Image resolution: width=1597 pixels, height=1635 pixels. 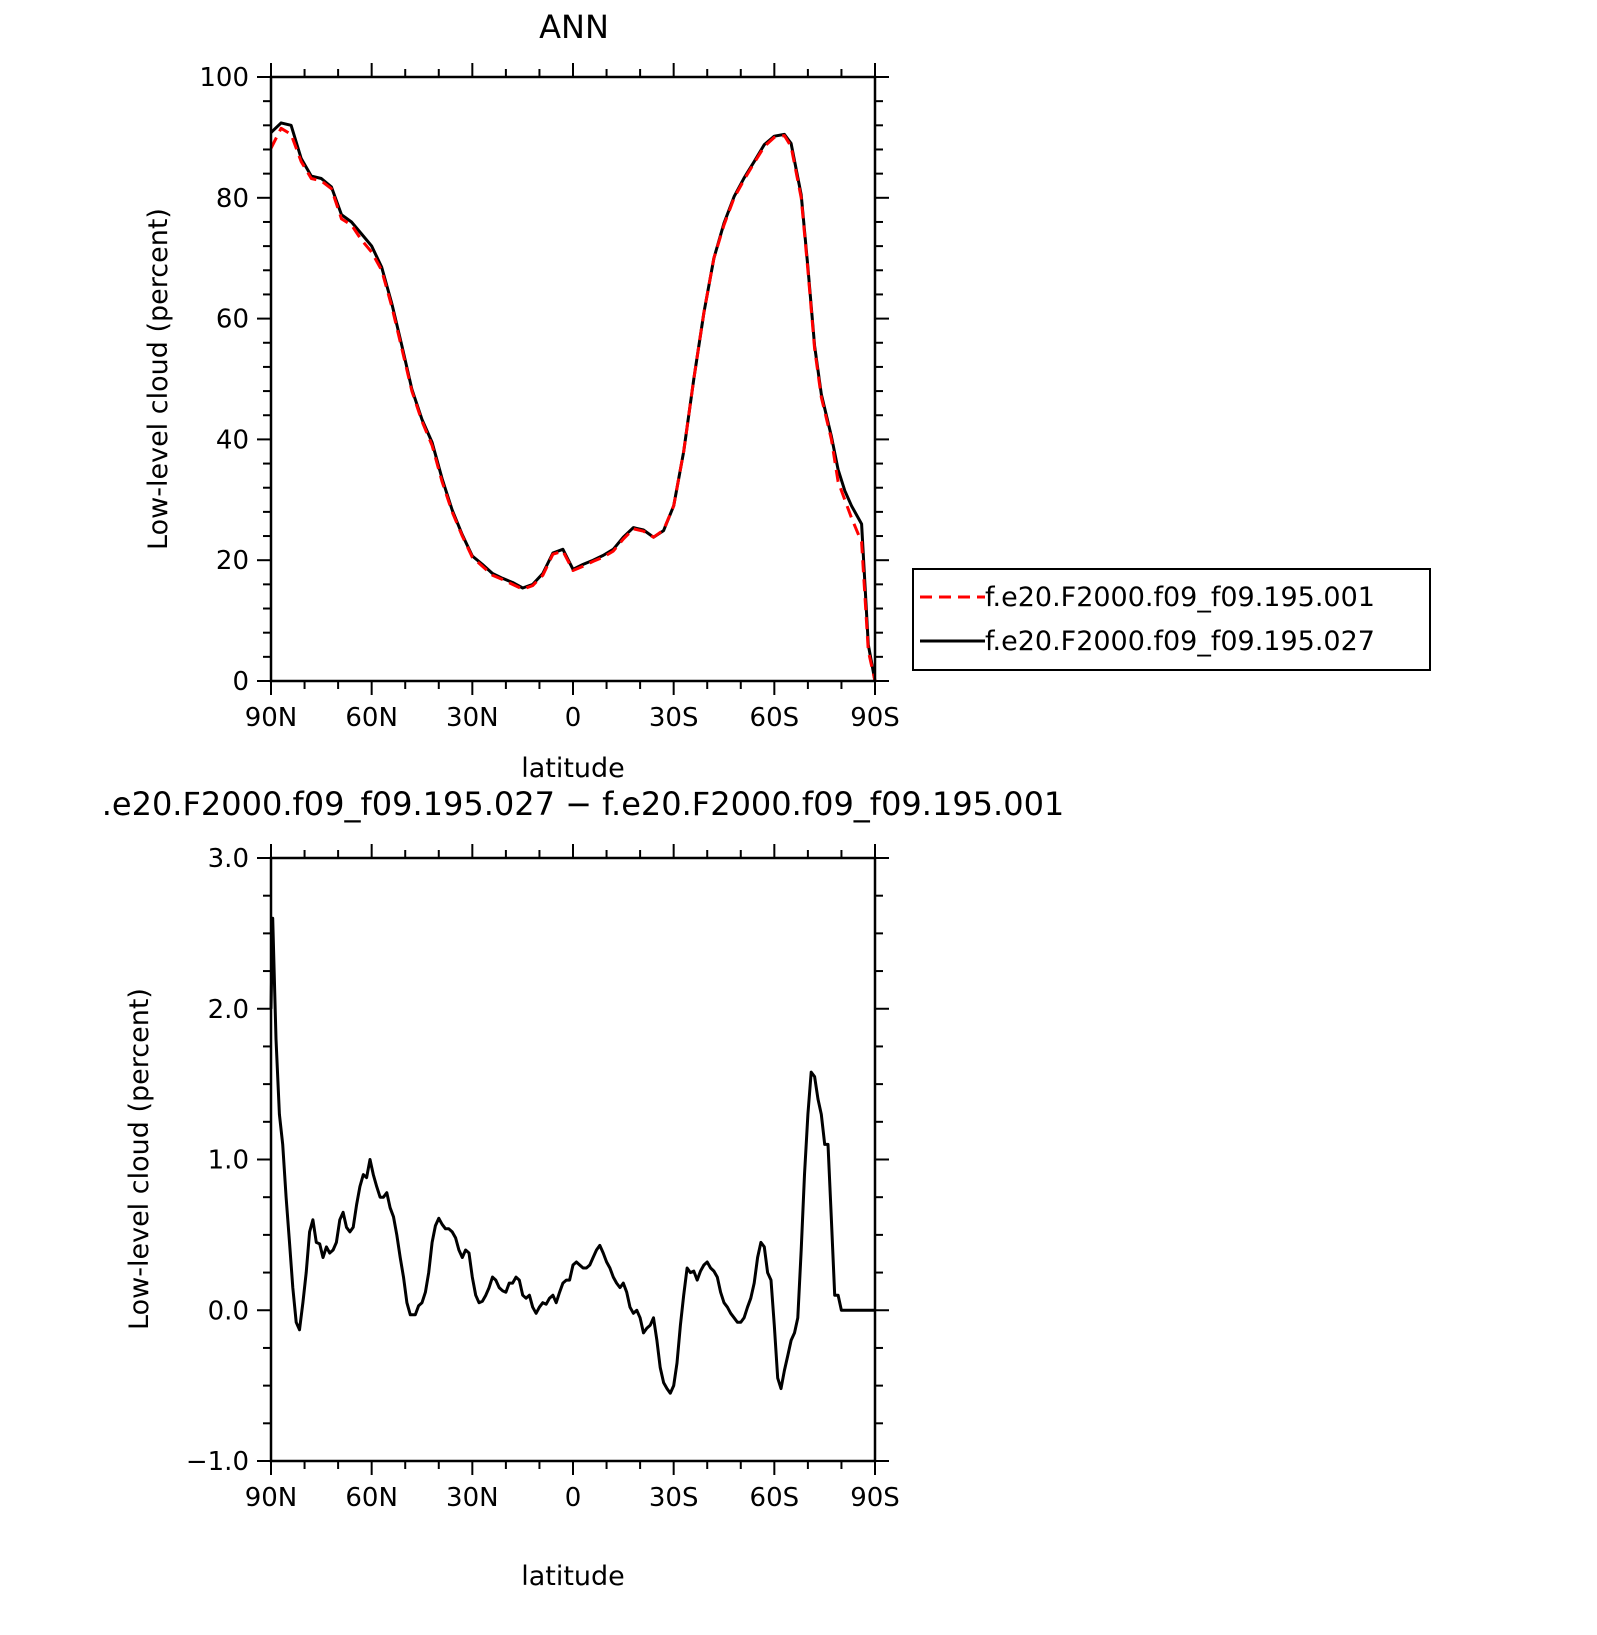 I want to click on top-y-axis-title: Low-level cloud (percent), so click(x=158, y=379).